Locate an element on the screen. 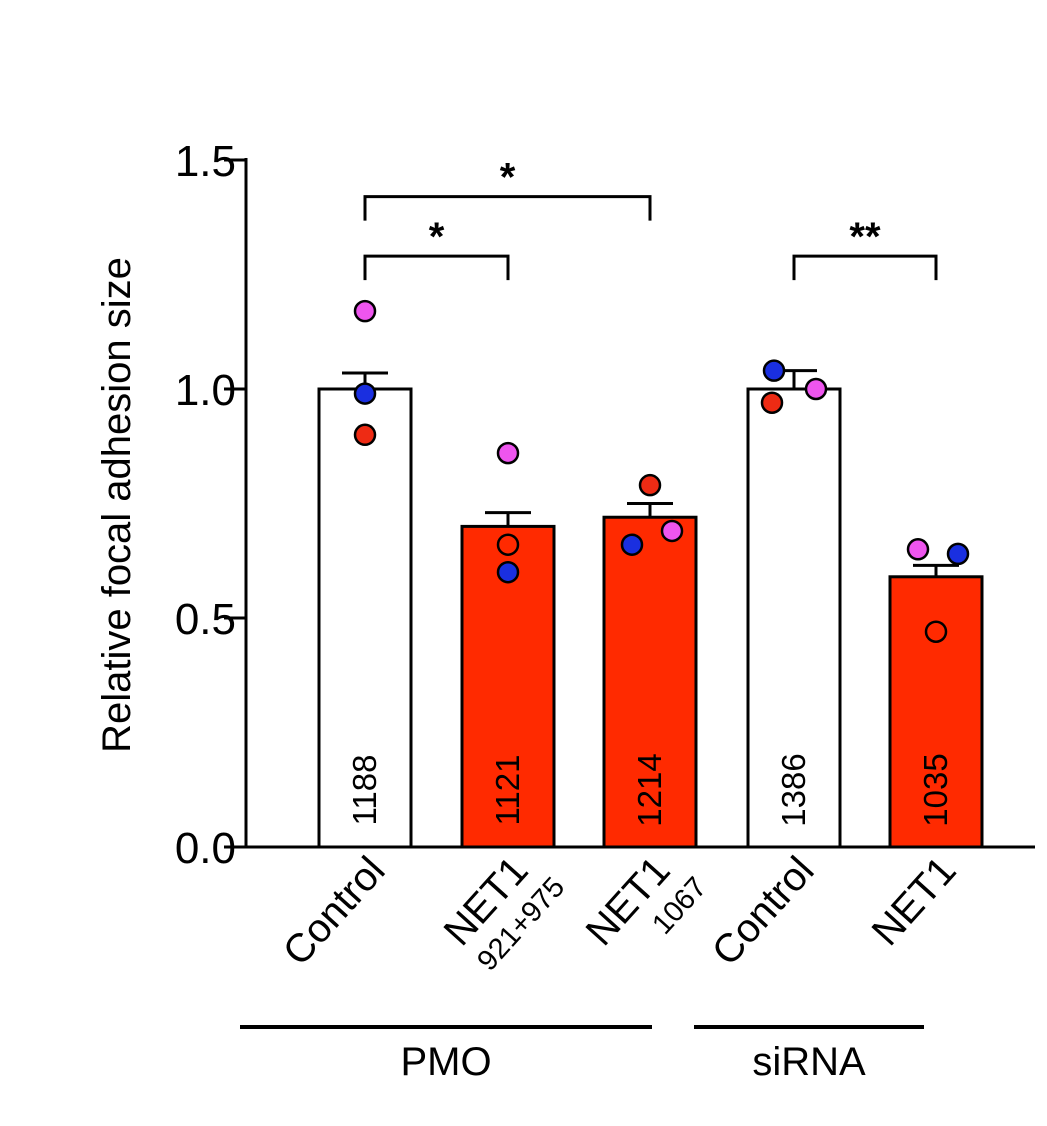 The height and width of the screenshot is (1126, 1047). y-tick-label: 1.0 is located at coordinates (205, 390).